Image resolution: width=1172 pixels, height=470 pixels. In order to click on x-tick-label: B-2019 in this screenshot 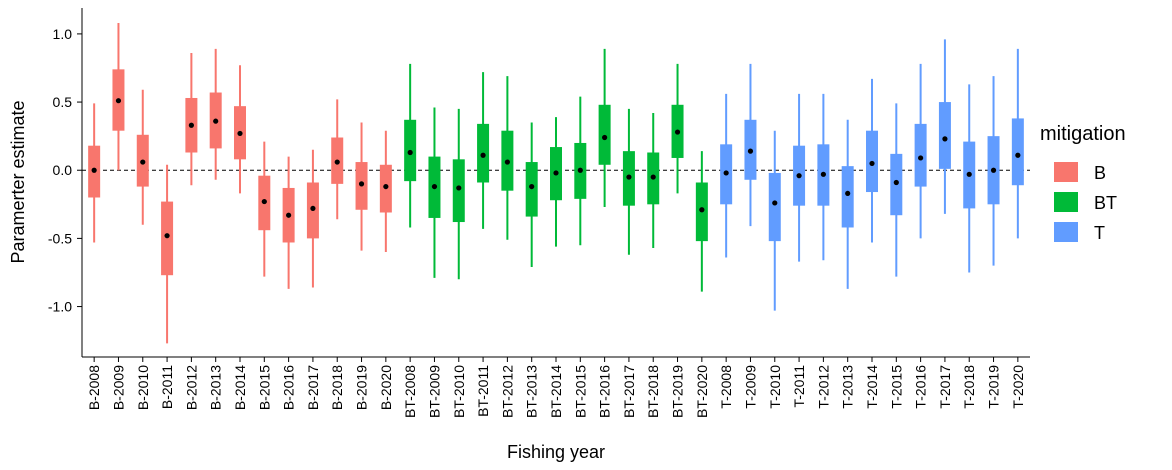, I will do `click(362, 387)`.